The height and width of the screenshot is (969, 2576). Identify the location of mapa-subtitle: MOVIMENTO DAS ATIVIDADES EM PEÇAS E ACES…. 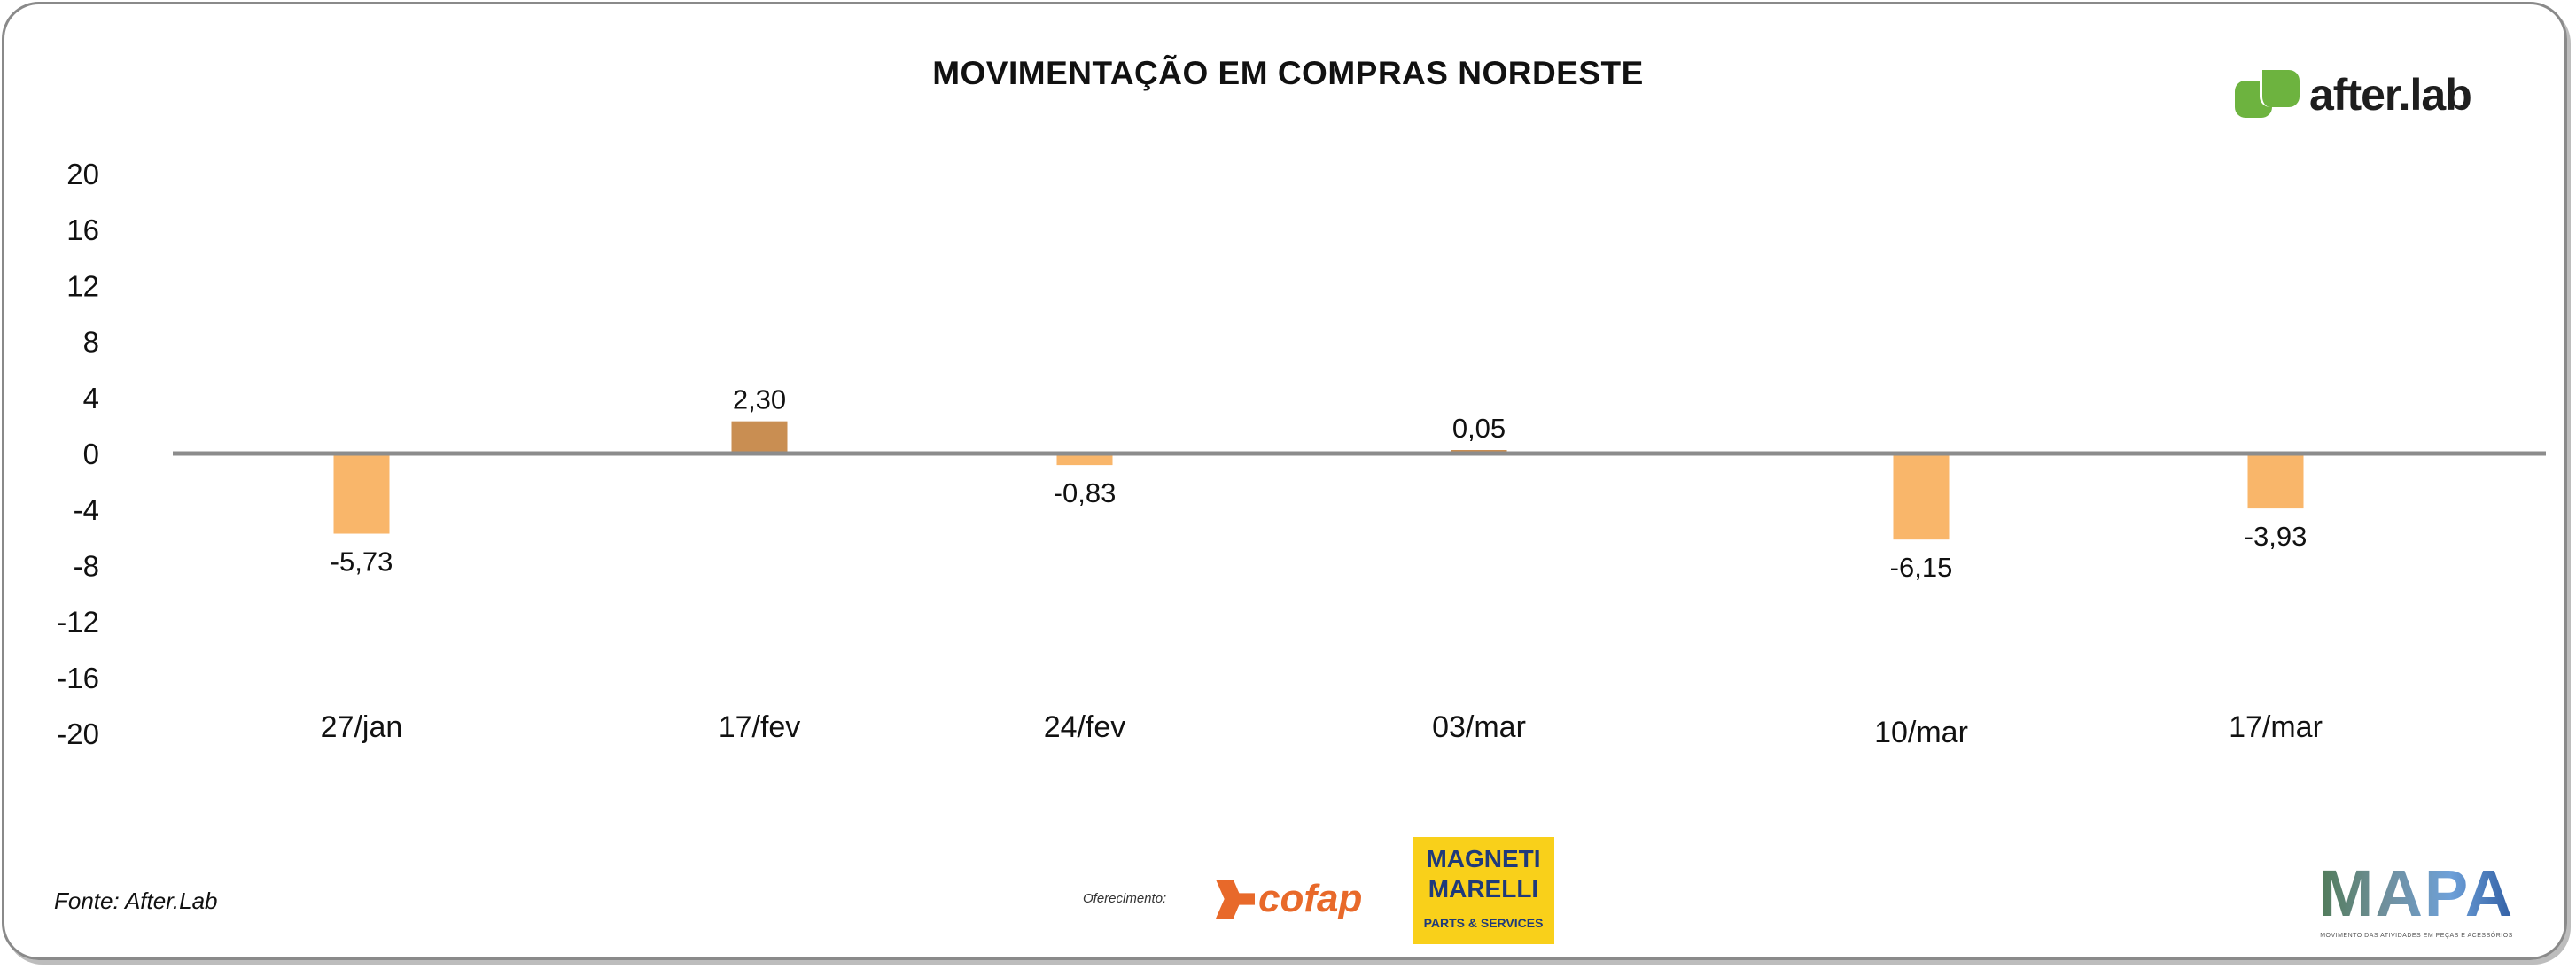
(2417, 936).